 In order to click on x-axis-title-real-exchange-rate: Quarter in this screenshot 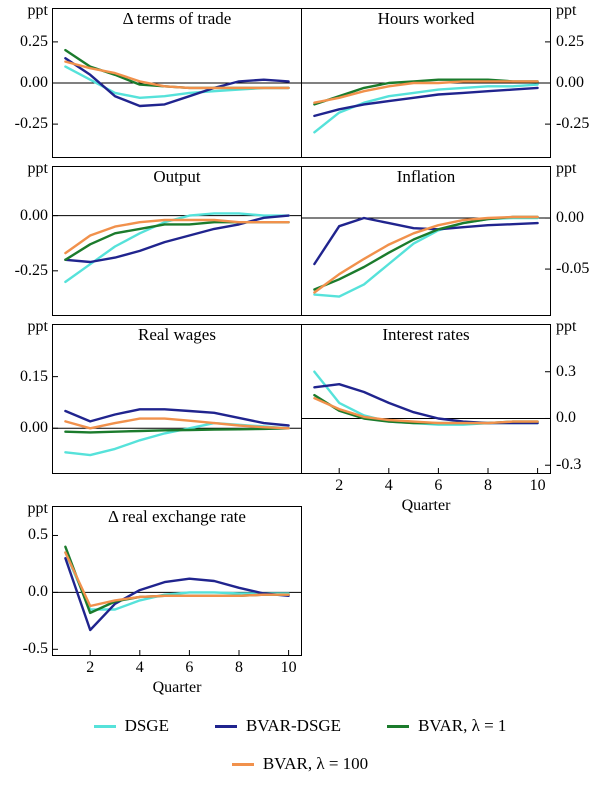, I will do `click(177, 687)`.